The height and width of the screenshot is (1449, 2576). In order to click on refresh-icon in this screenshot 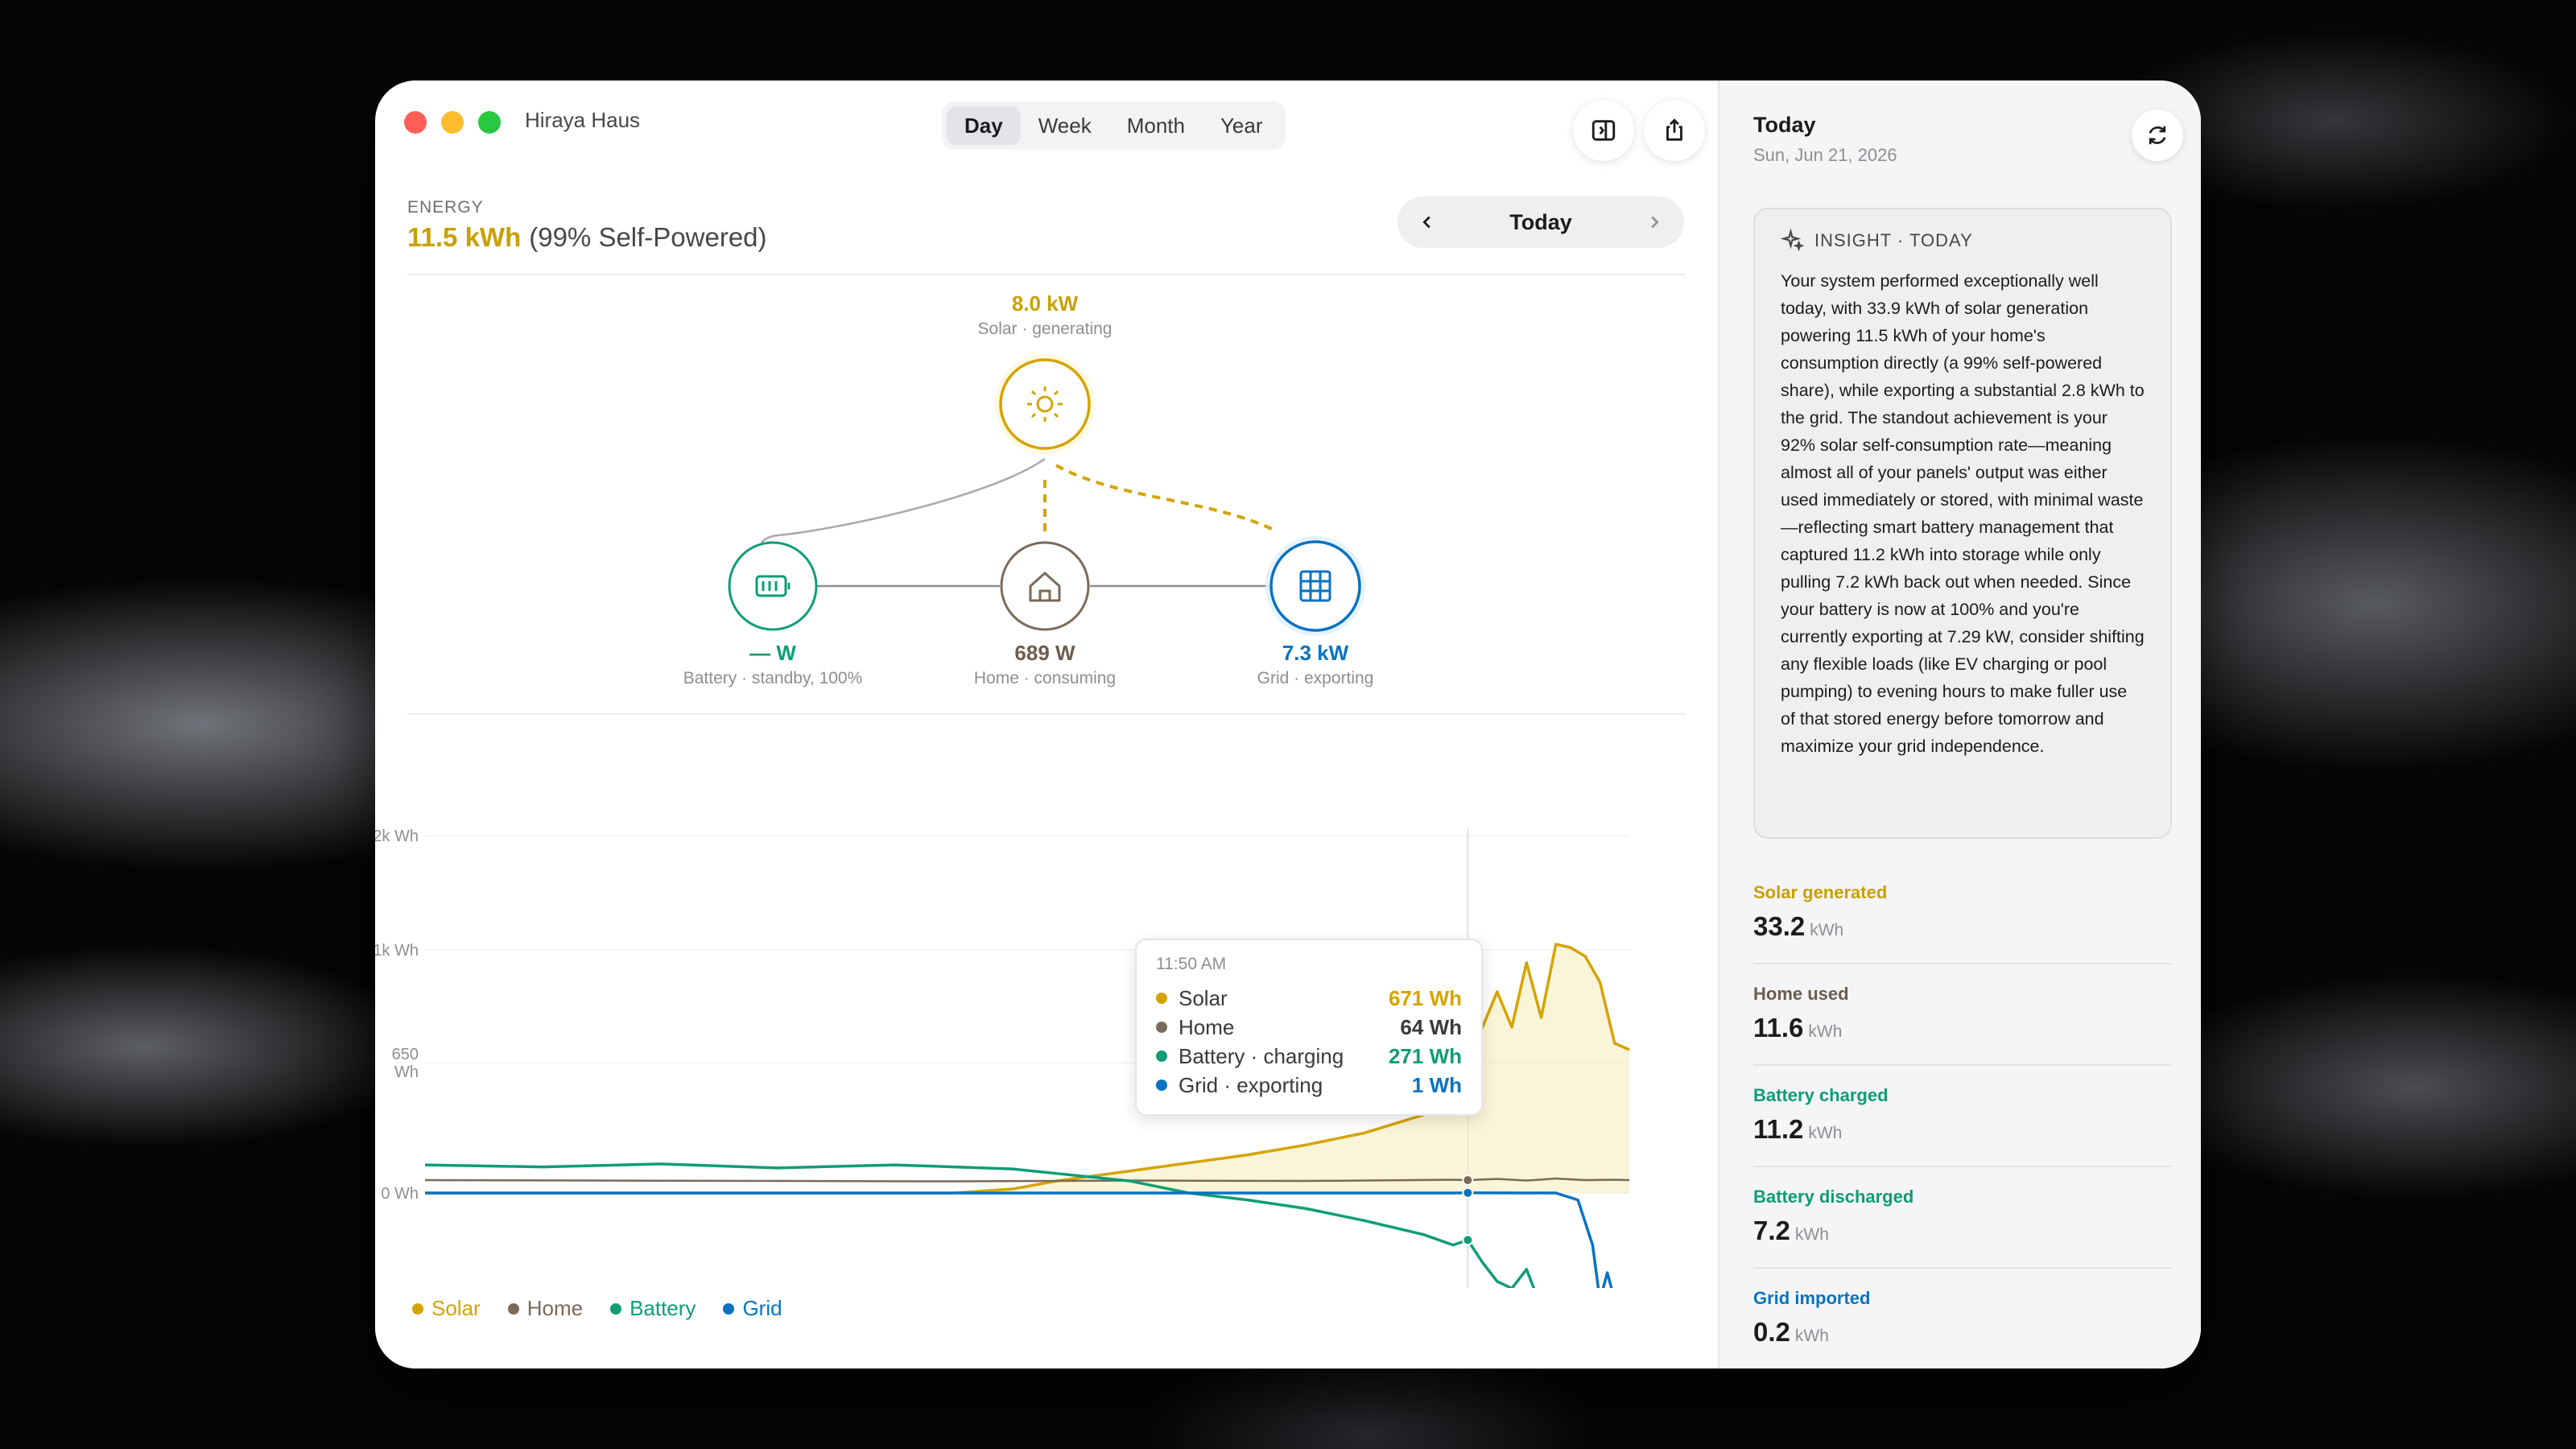, I will do `click(2157, 135)`.